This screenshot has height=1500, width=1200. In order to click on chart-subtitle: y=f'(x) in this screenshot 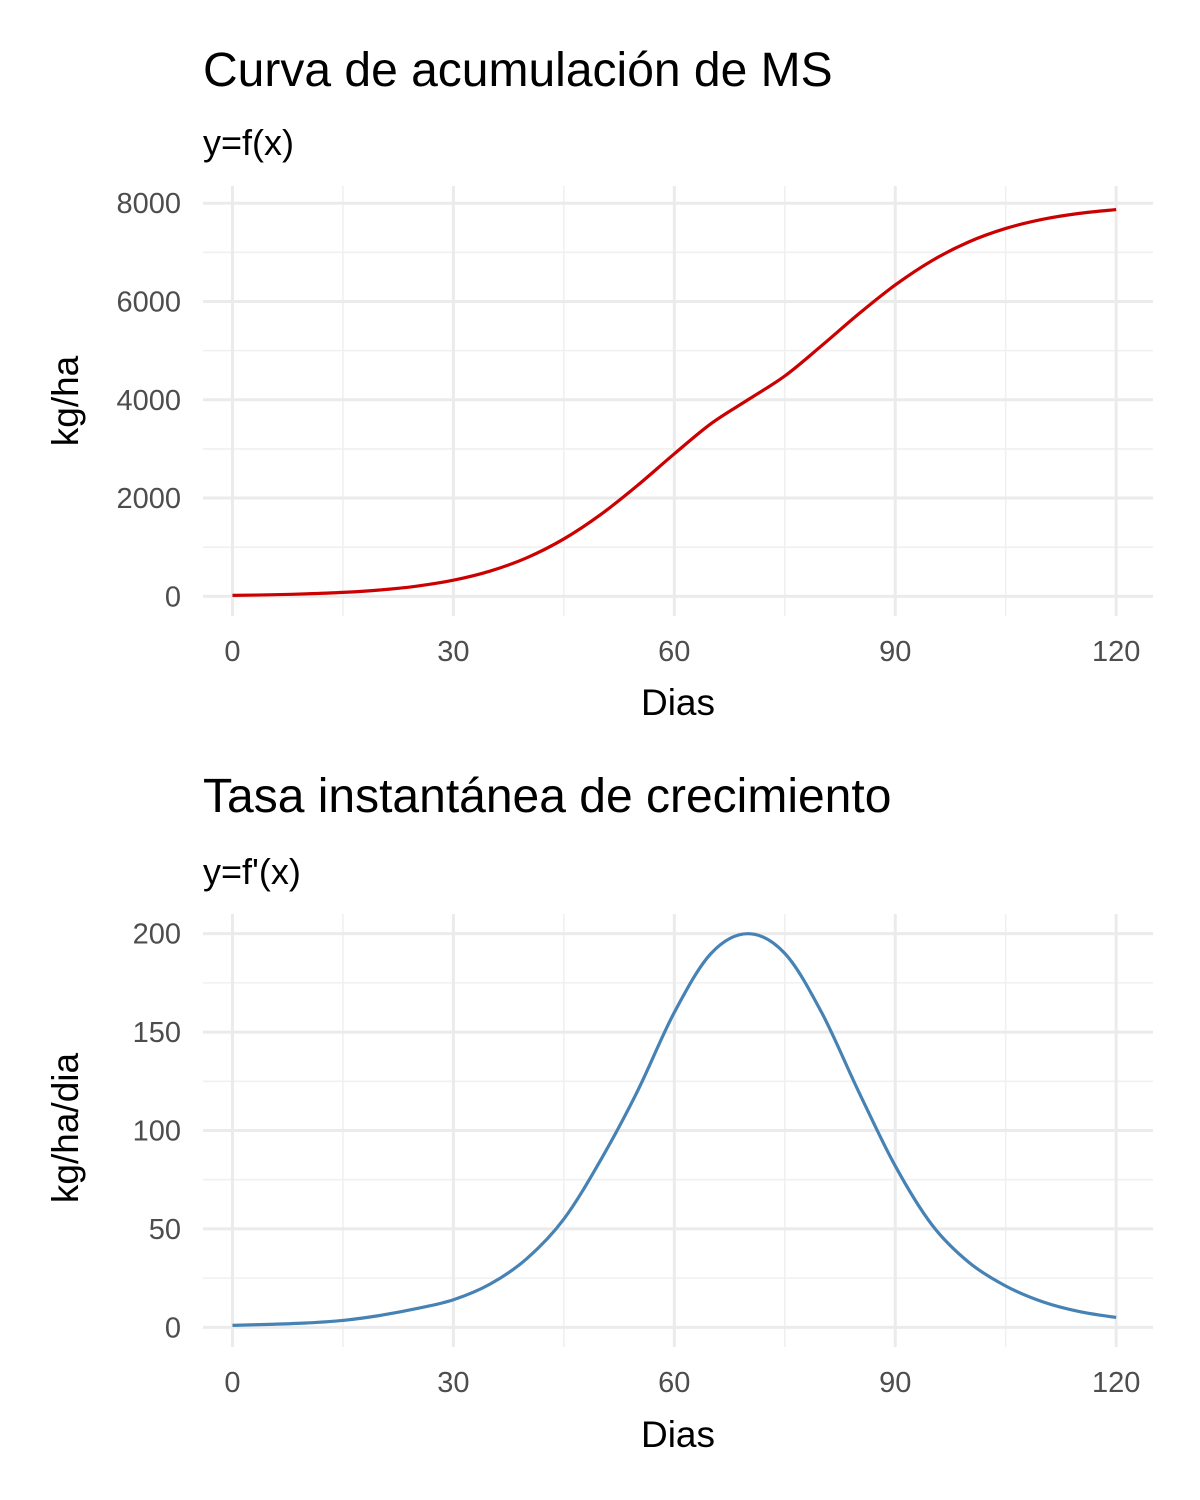, I will do `click(252, 871)`.